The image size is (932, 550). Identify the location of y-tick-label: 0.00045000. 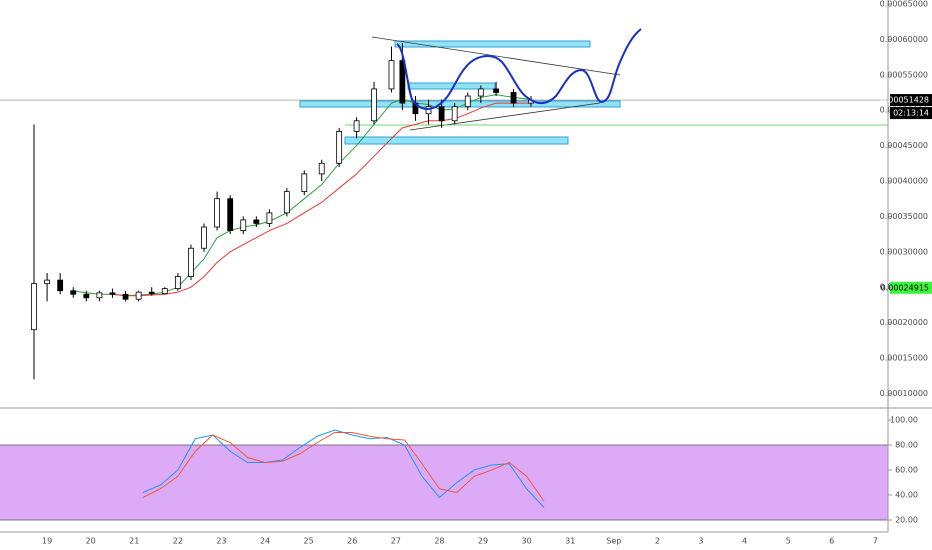
(904, 145).